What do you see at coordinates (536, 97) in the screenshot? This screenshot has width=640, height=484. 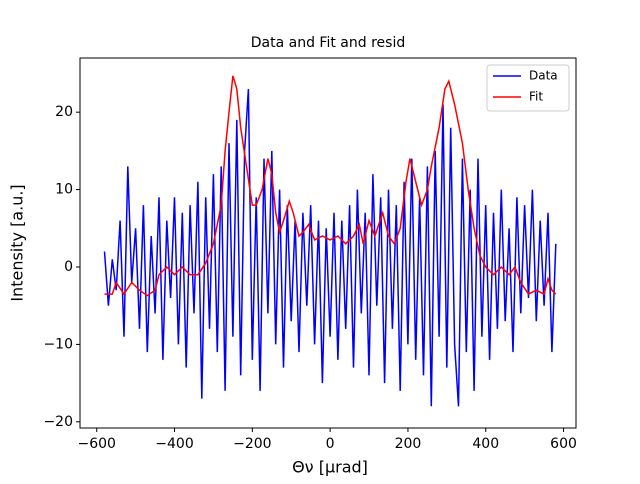 I see `legend-label: Fit` at bounding box center [536, 97].